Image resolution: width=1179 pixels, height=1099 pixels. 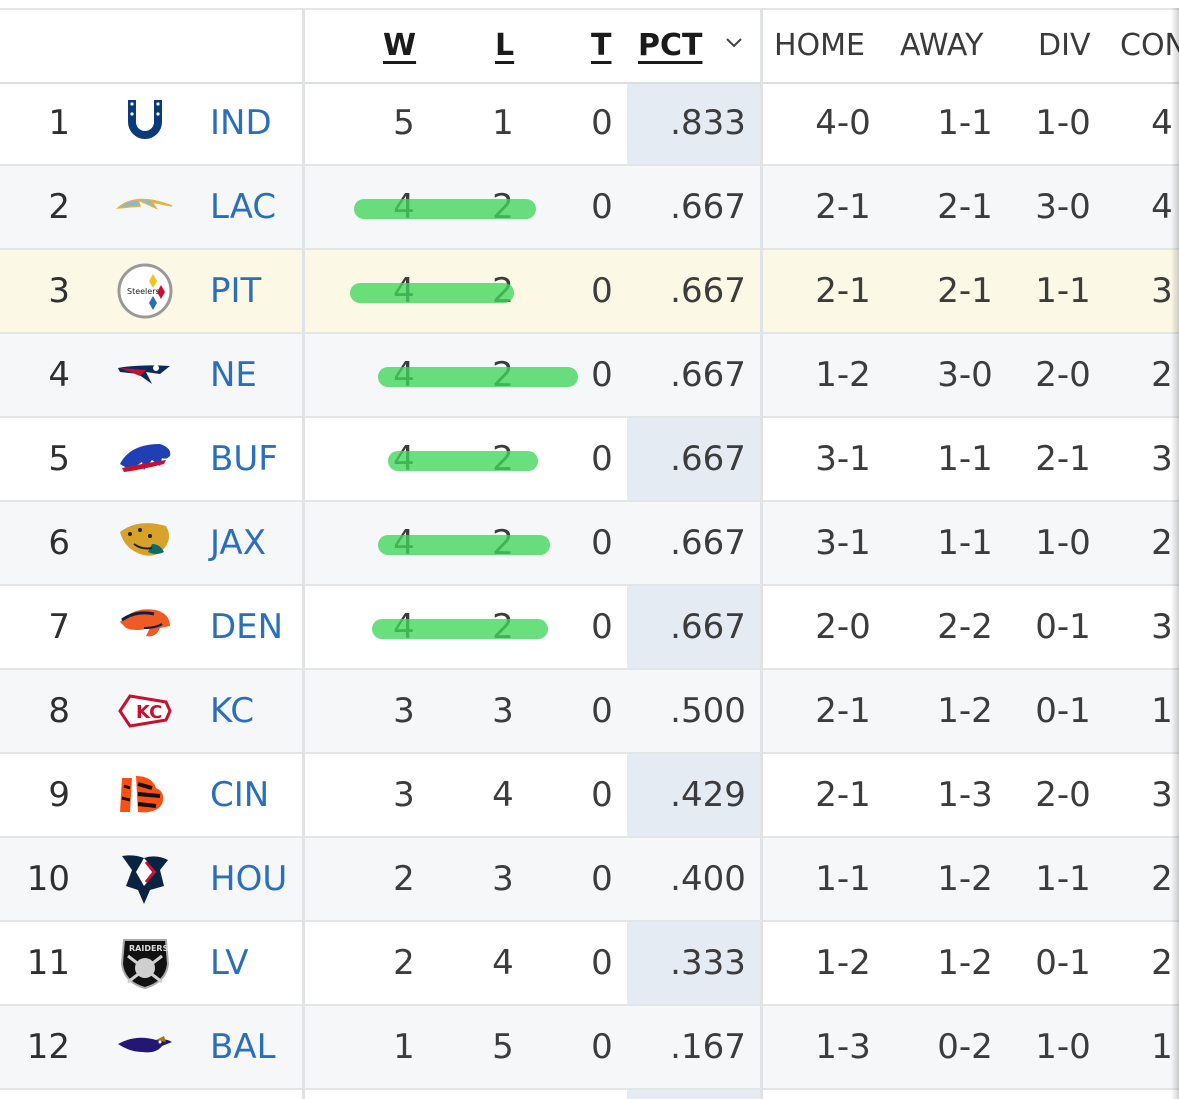 I want to click on header-l: L, so click(x=505, y=45).